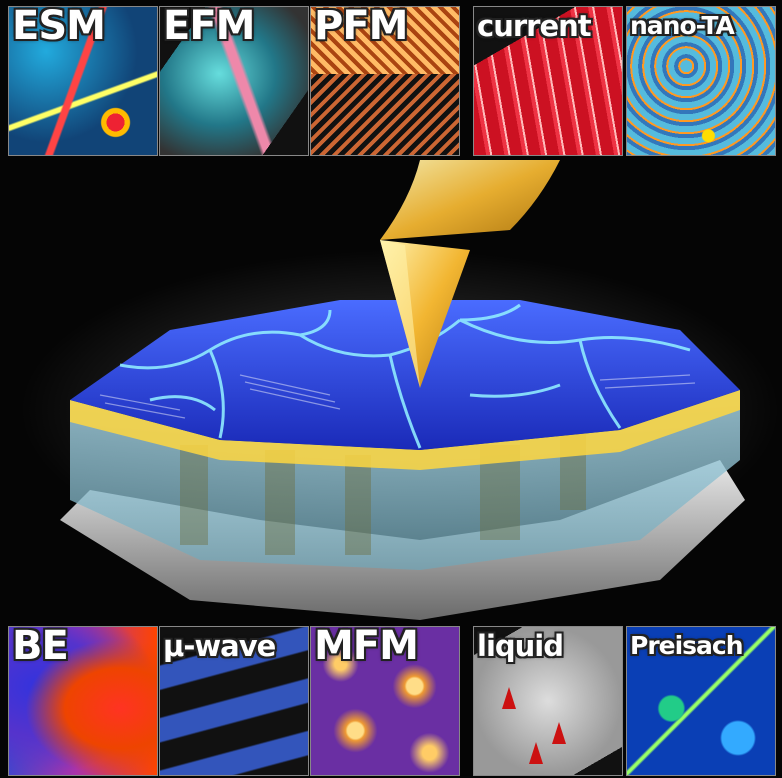 This screenshot has height=778, width=782. What do you see at coordinates (383, 492) in the screenshot?
I see `particle-columns` at bounding box center [383, 492].